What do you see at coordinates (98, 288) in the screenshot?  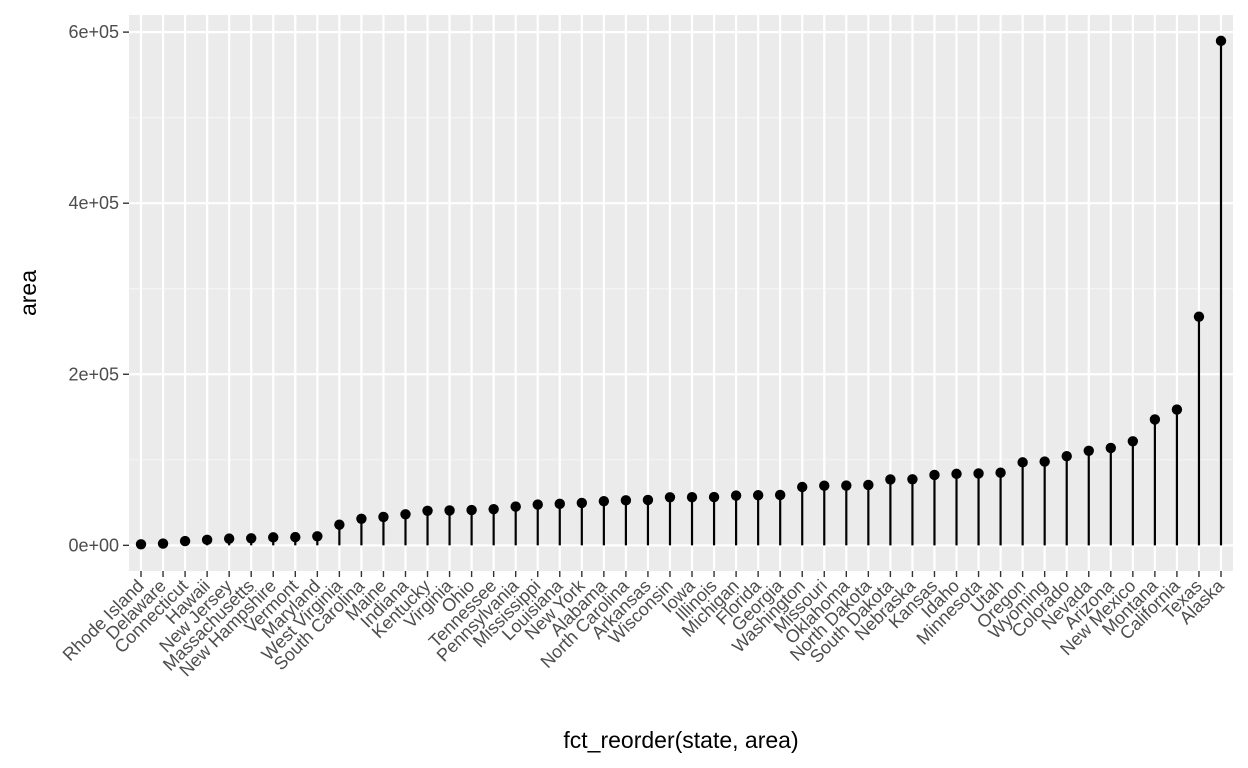 I see `y-axis: 0e+00 2e+05 4e+05 6e+05` at bounding box center [98, 288].